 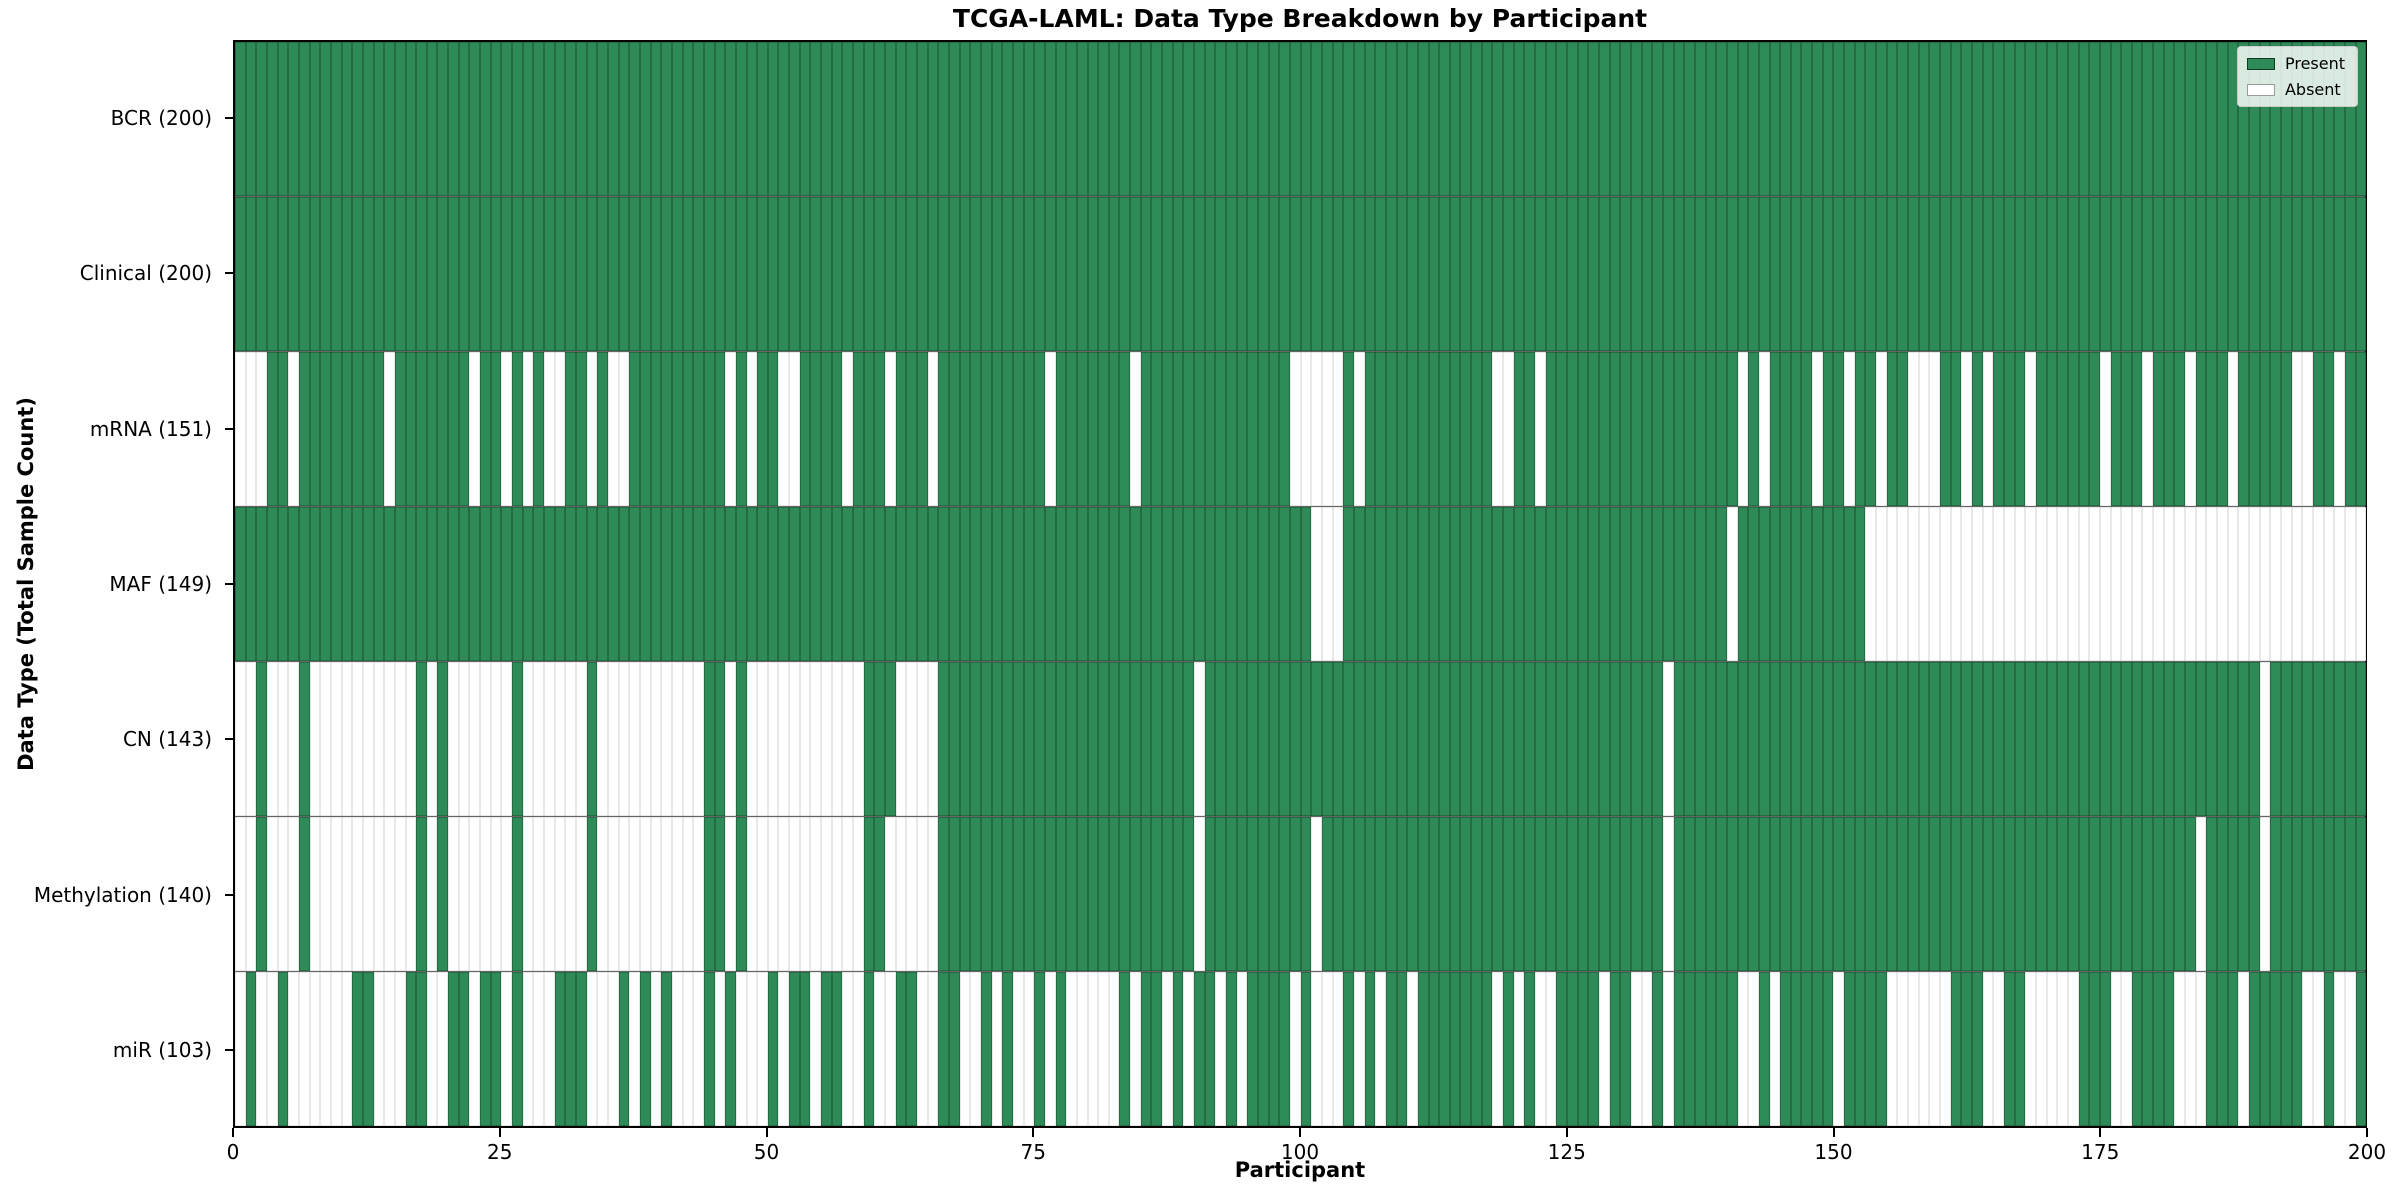 I want to click on x-tick-label: 75, so click(x=1033, y=1152).